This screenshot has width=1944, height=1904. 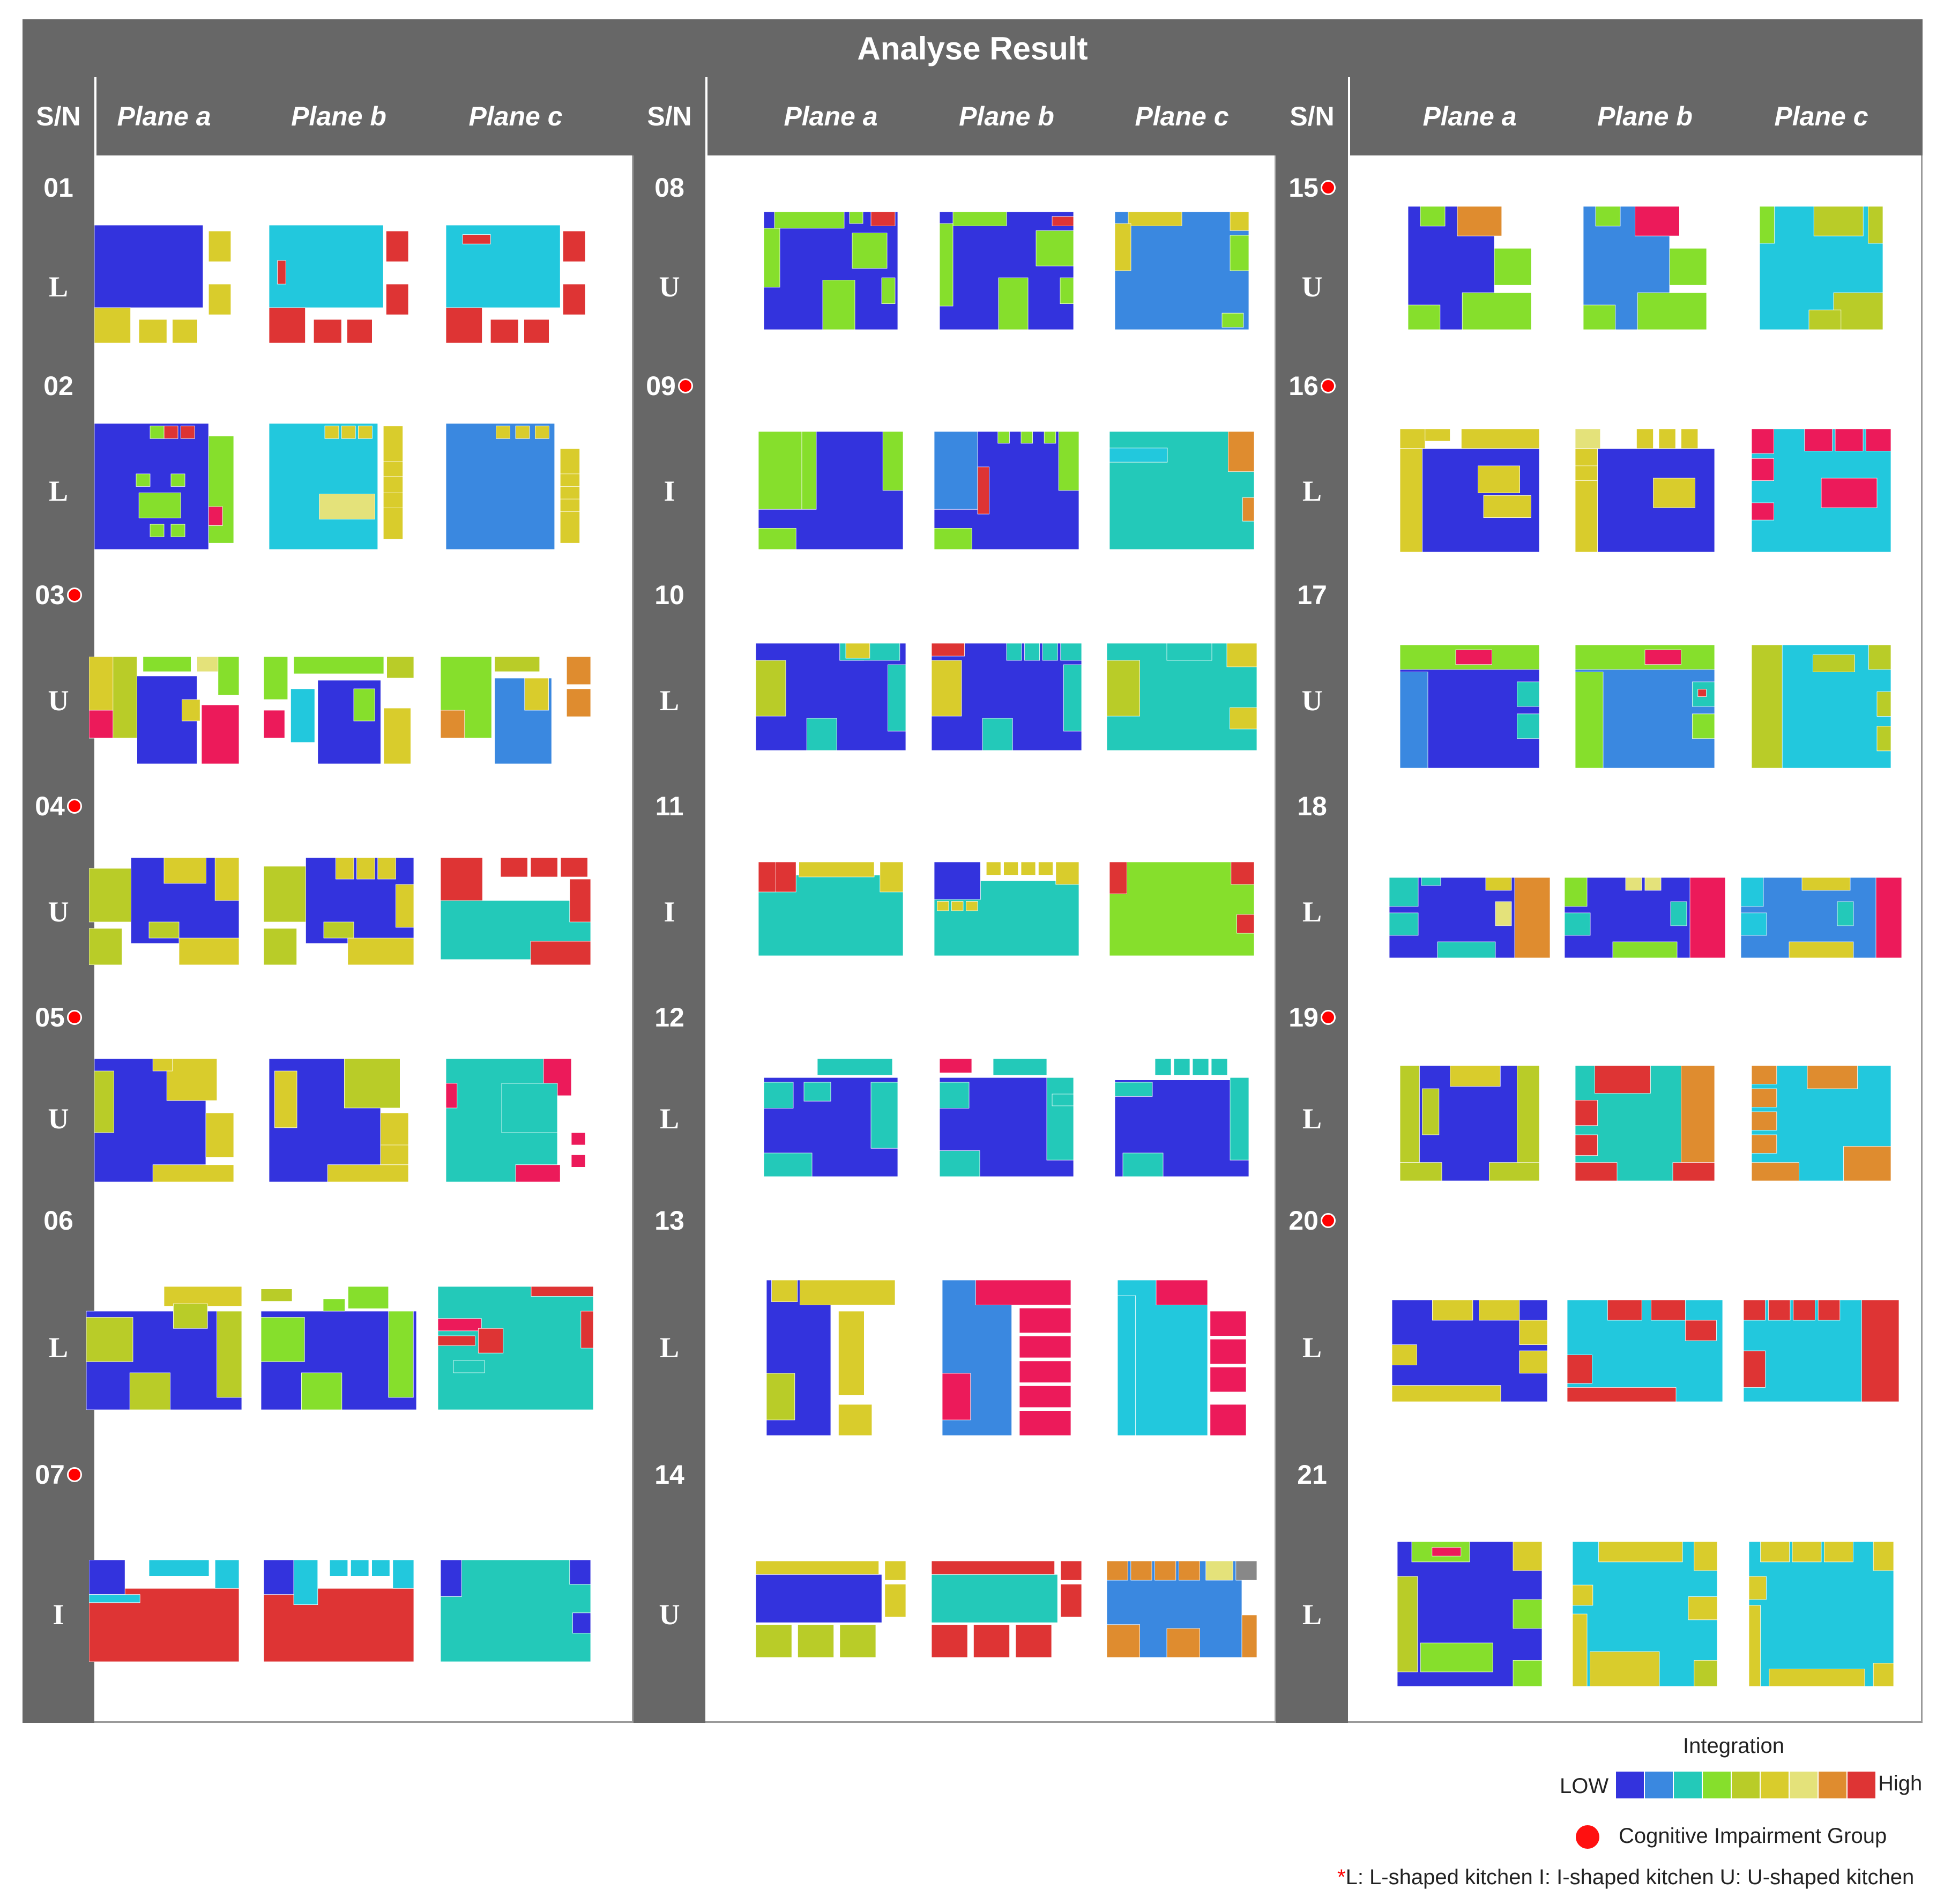 What do you see at coordinates (339, 911) in the screenshot?
I see `floor-plan-04-b-svg` at bounding box center [339, 911].